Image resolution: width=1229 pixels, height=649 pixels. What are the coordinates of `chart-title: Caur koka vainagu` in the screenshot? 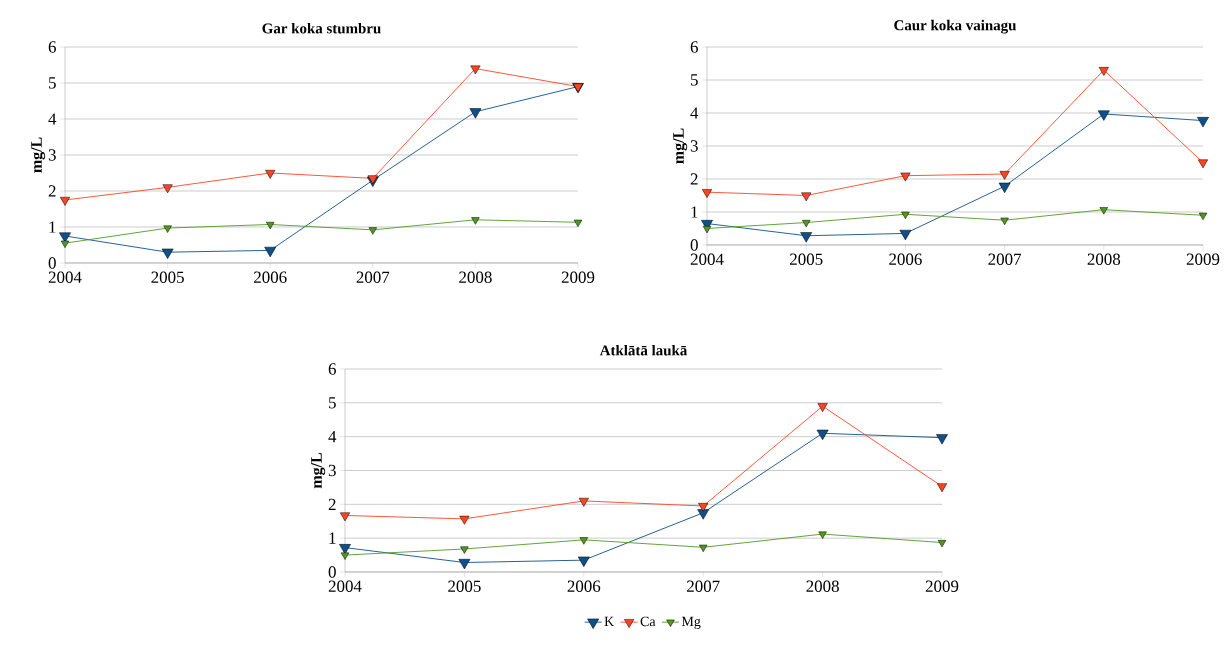 It's located at (955, 26).